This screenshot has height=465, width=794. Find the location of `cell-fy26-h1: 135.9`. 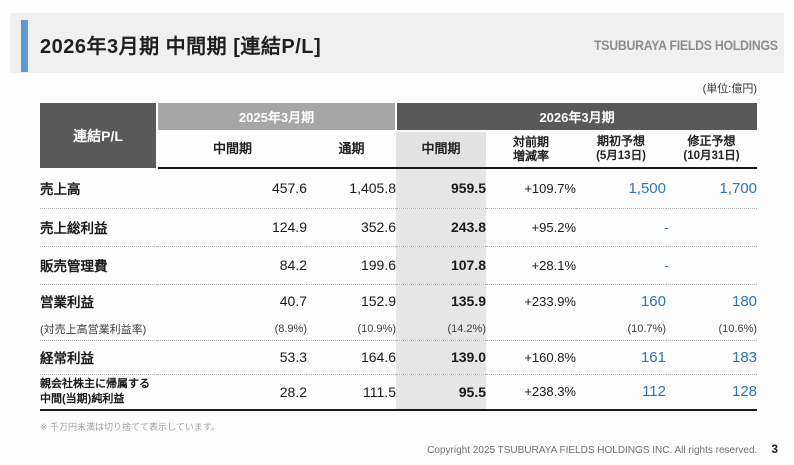

cell-fy26-h1: 135.9 is located at coordinates (441, 301).